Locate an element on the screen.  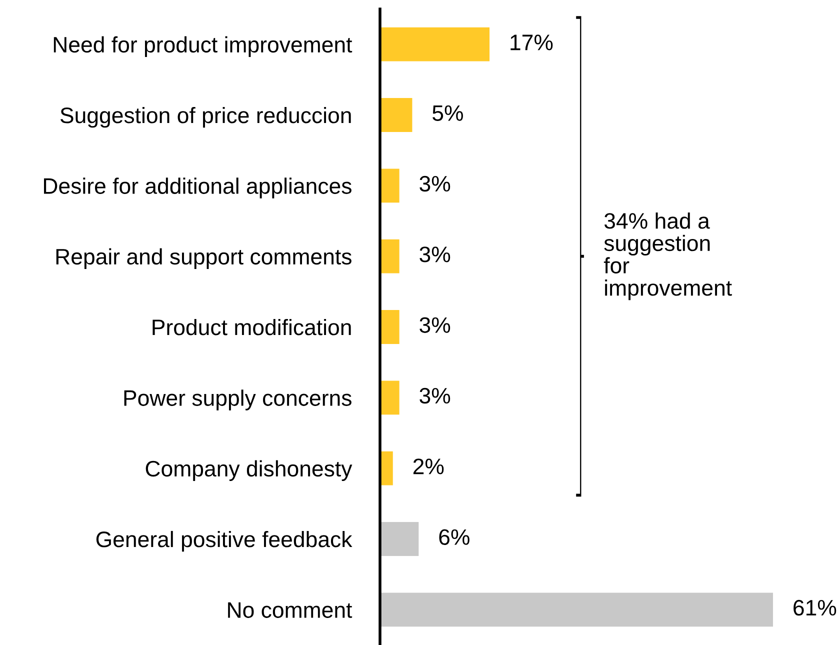
y-tick-label: Desire for additional appliances is located at coordinates (198, 188).